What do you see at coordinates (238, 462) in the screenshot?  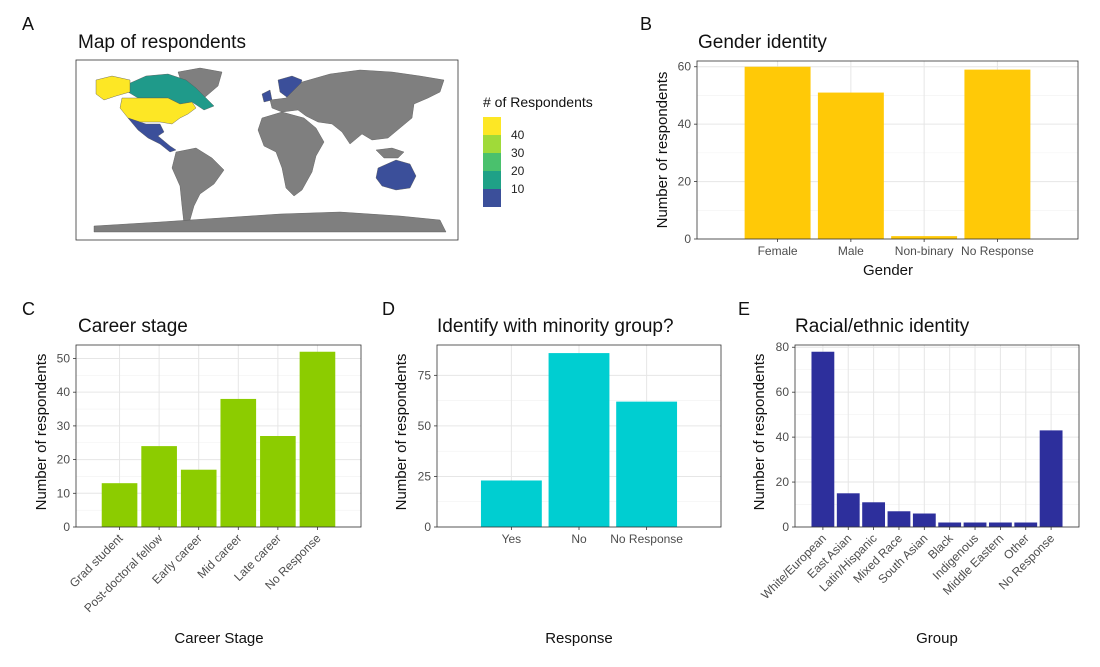 I see `career-chart-bar-mid-career` at bounding box center [238, 462].